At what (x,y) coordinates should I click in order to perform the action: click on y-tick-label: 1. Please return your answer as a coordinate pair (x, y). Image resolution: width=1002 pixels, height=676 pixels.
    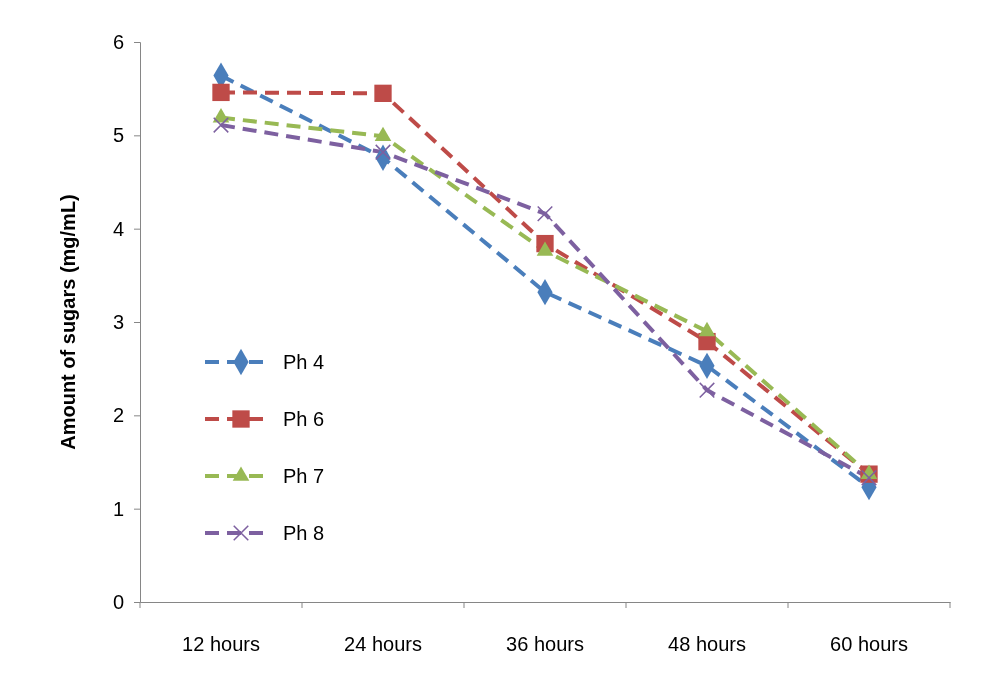
    Looking at the image, I should click on (118, 508).